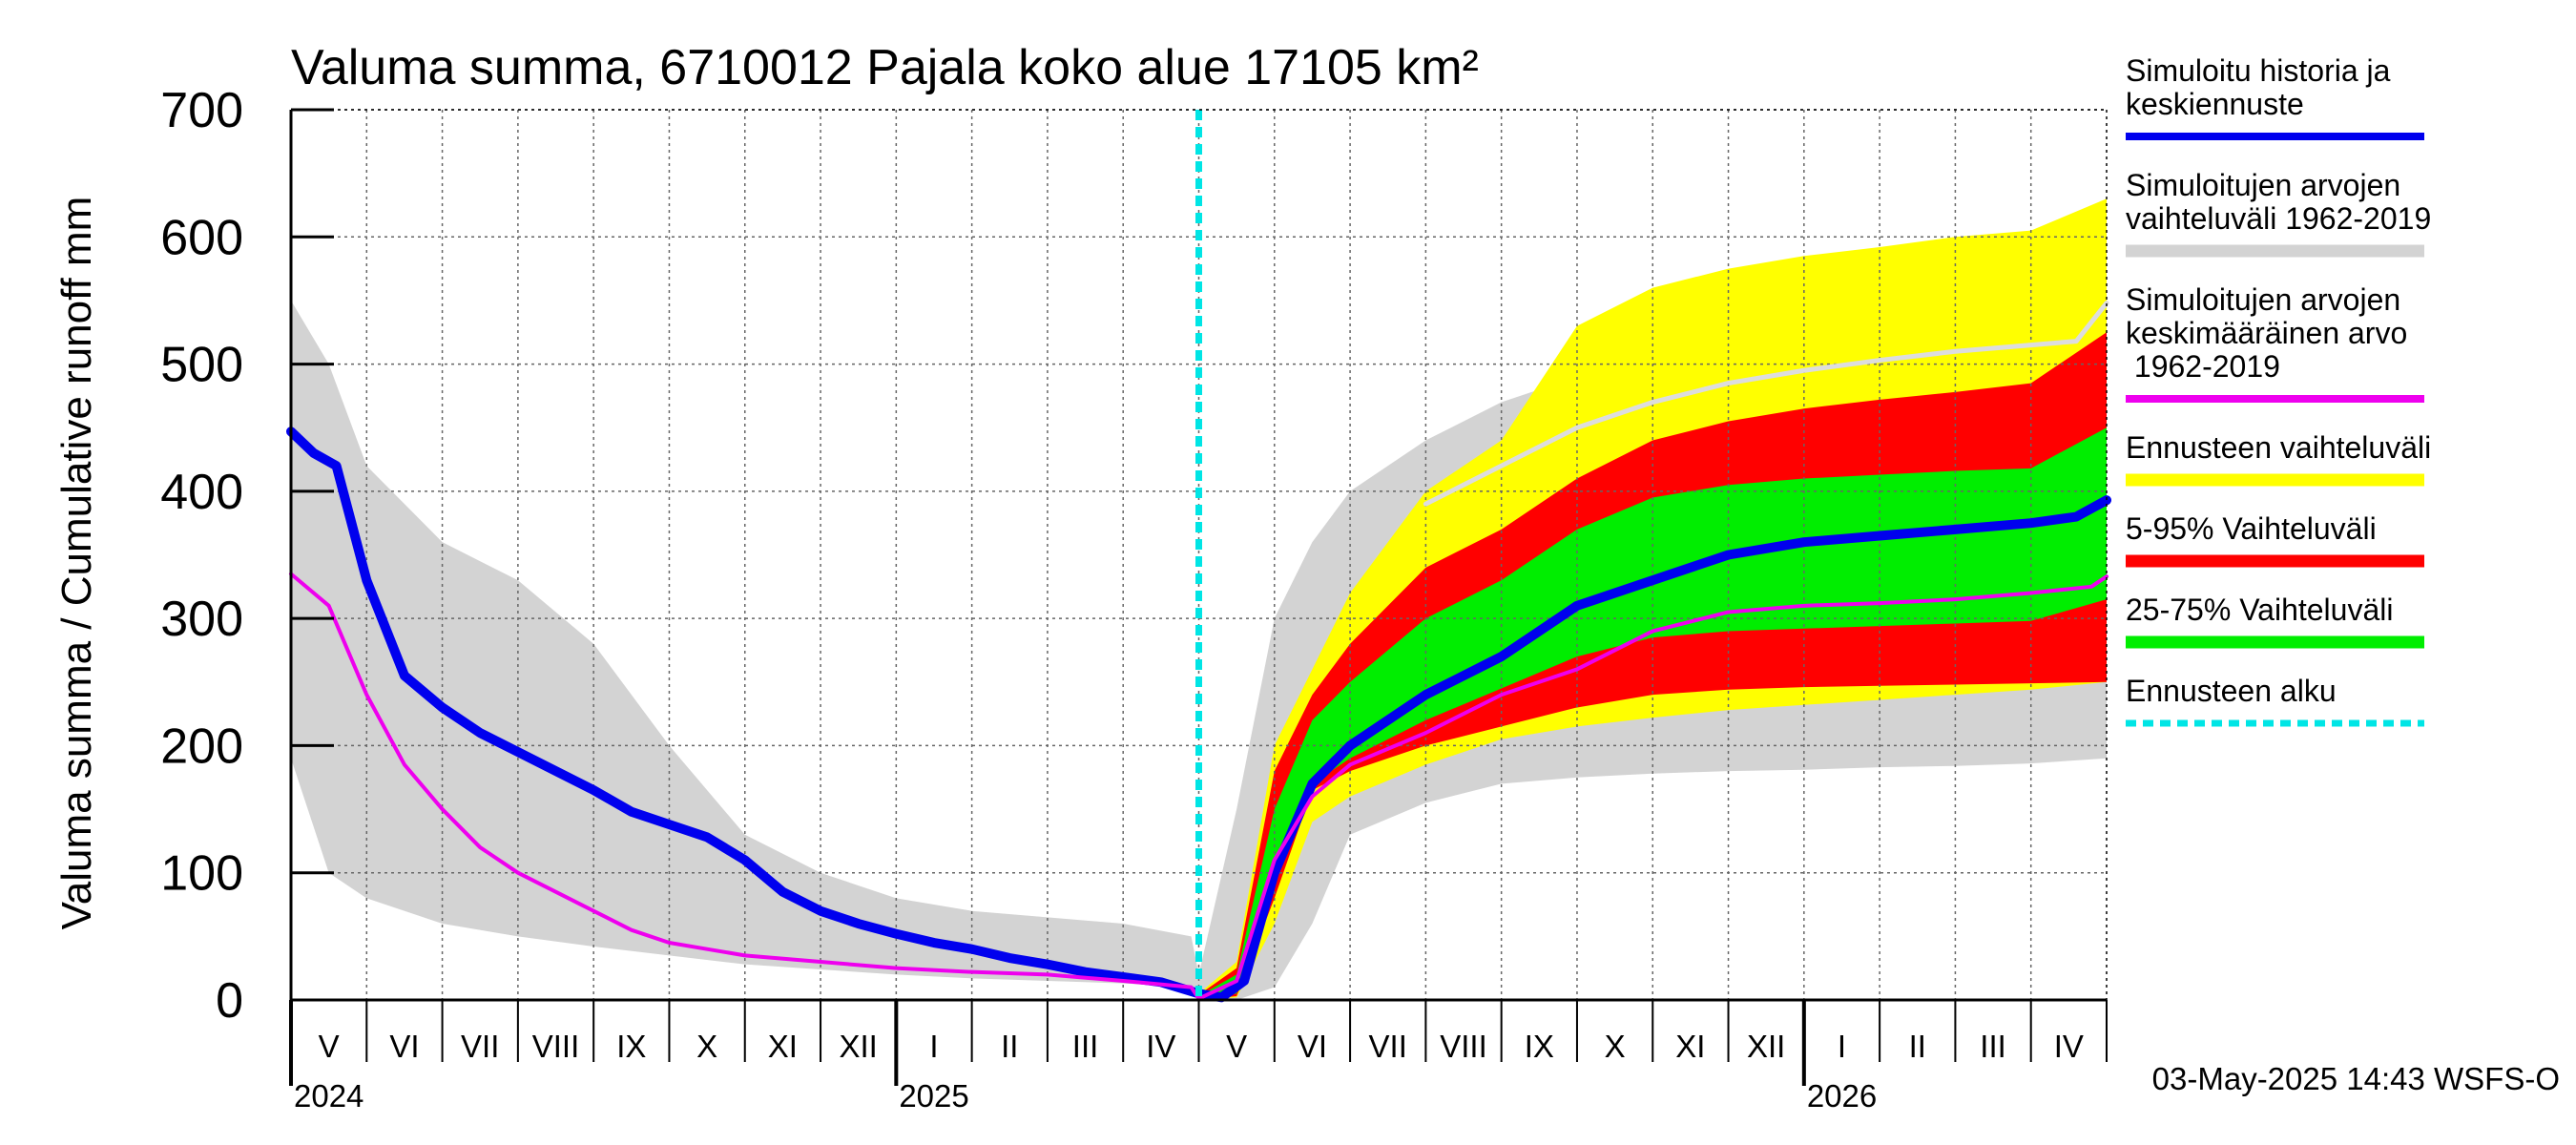 The width and height of the screenshot is (2576, 1145). I want to click on y-tick-label: 600, so click(201, 238).